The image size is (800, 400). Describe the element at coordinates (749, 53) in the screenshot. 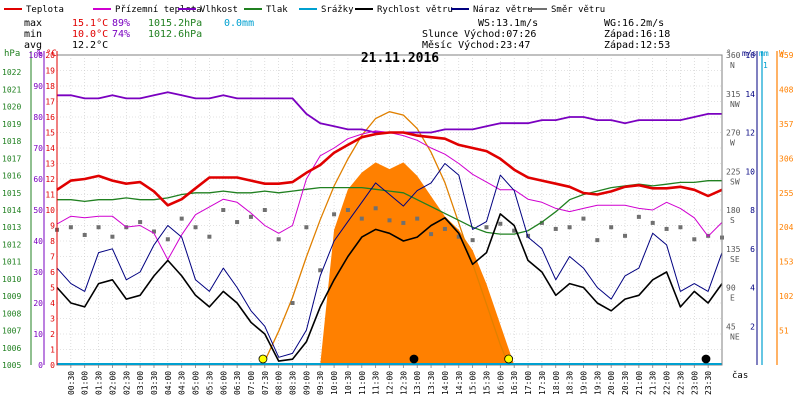

I see `wind-axis-label: m/s` at that location.